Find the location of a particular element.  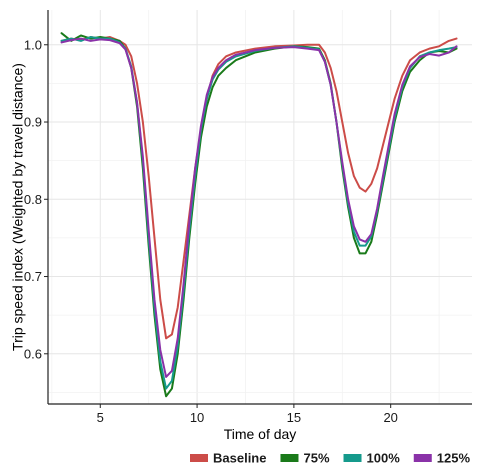

x-axis-title: Time of day is located at coordinates (260, 434).